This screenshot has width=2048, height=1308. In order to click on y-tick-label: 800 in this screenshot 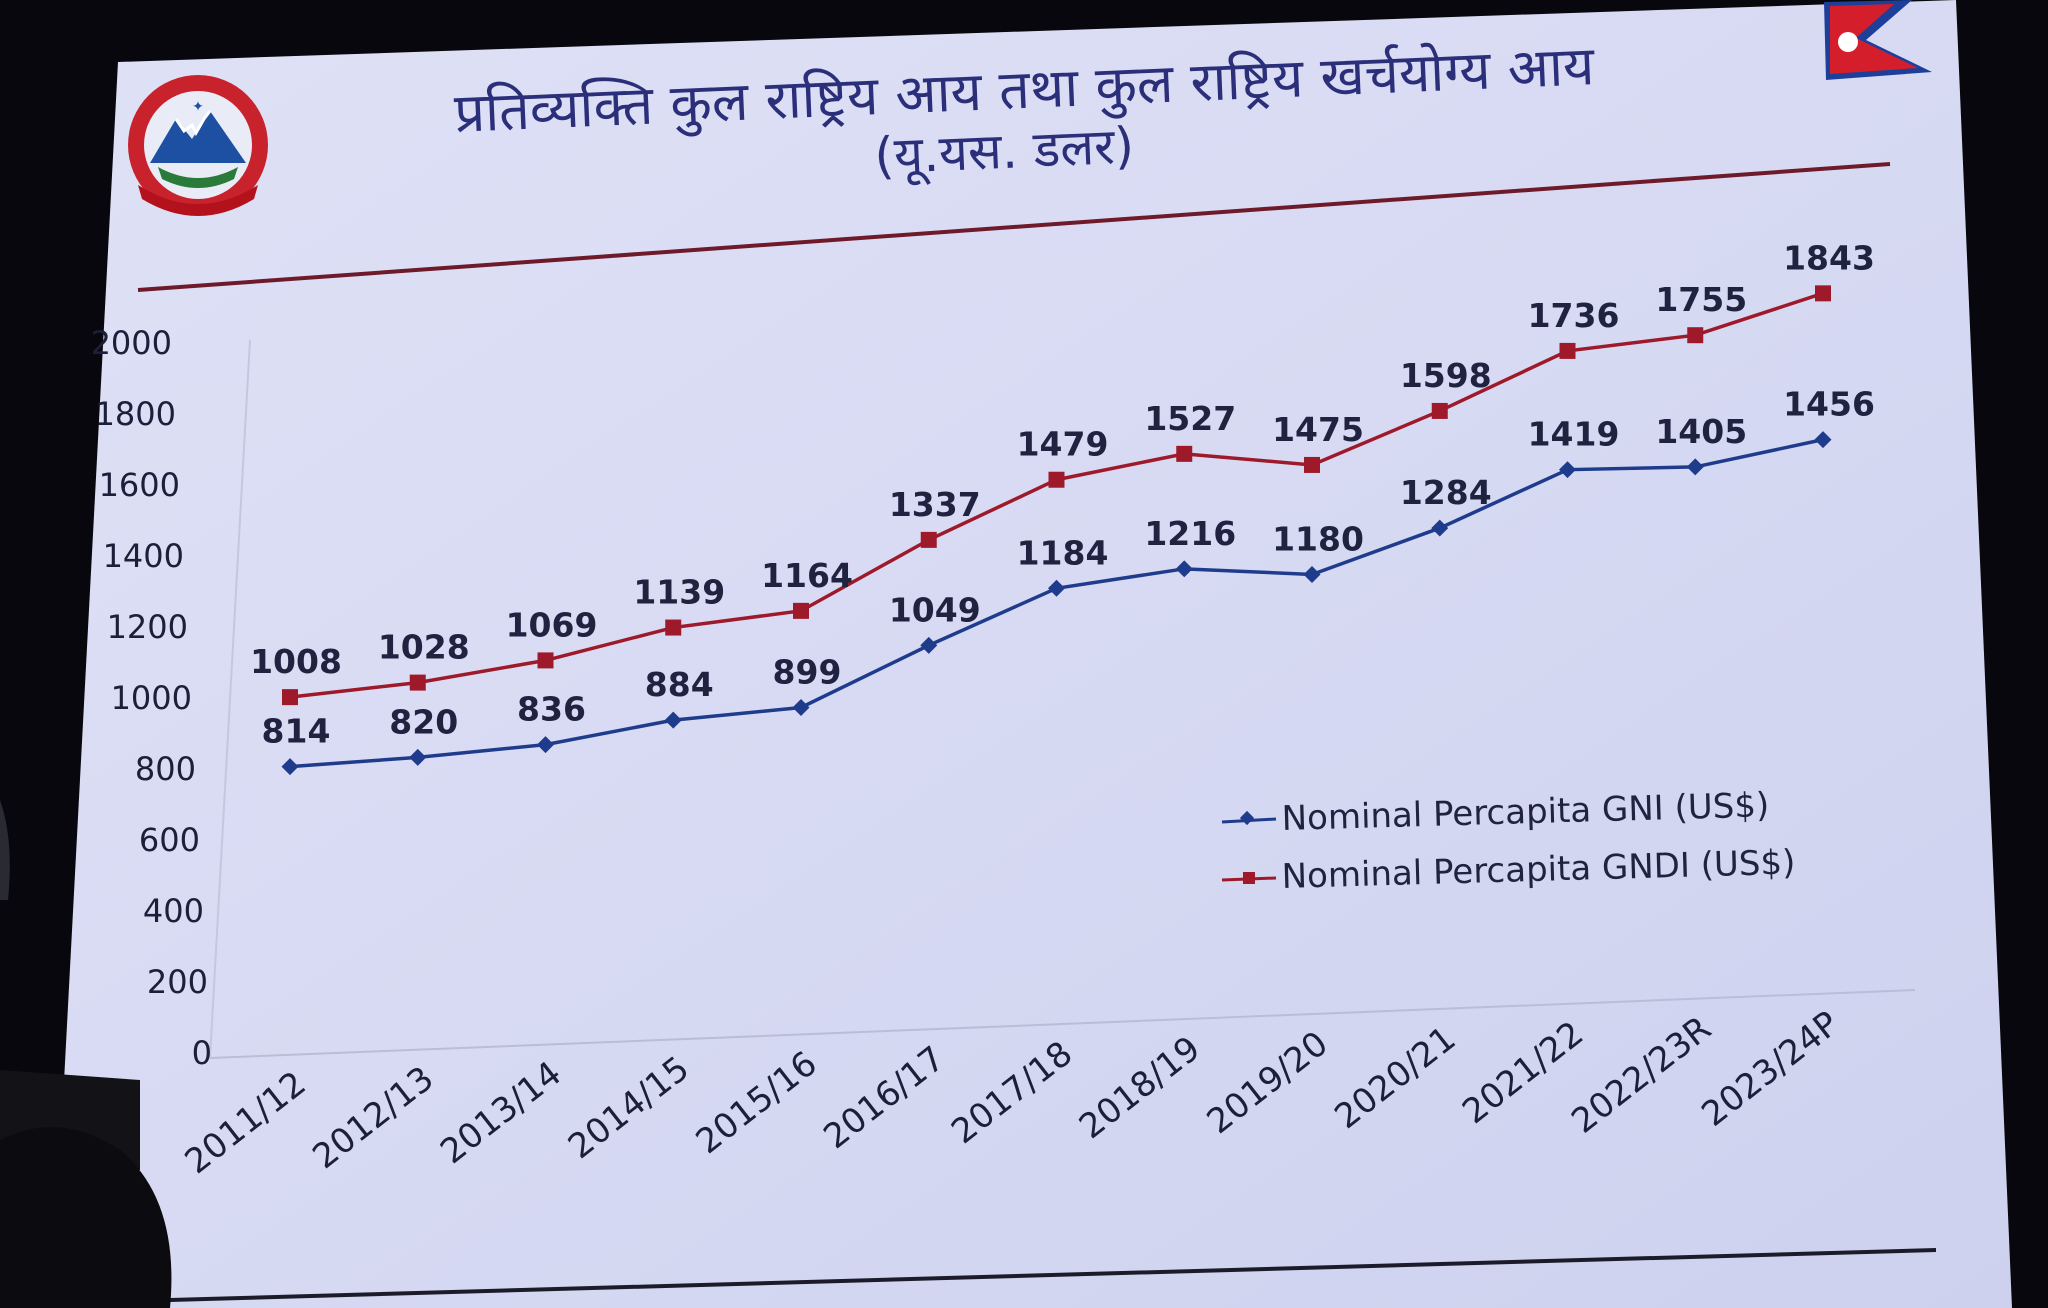, I will do `click(165, 769)`.